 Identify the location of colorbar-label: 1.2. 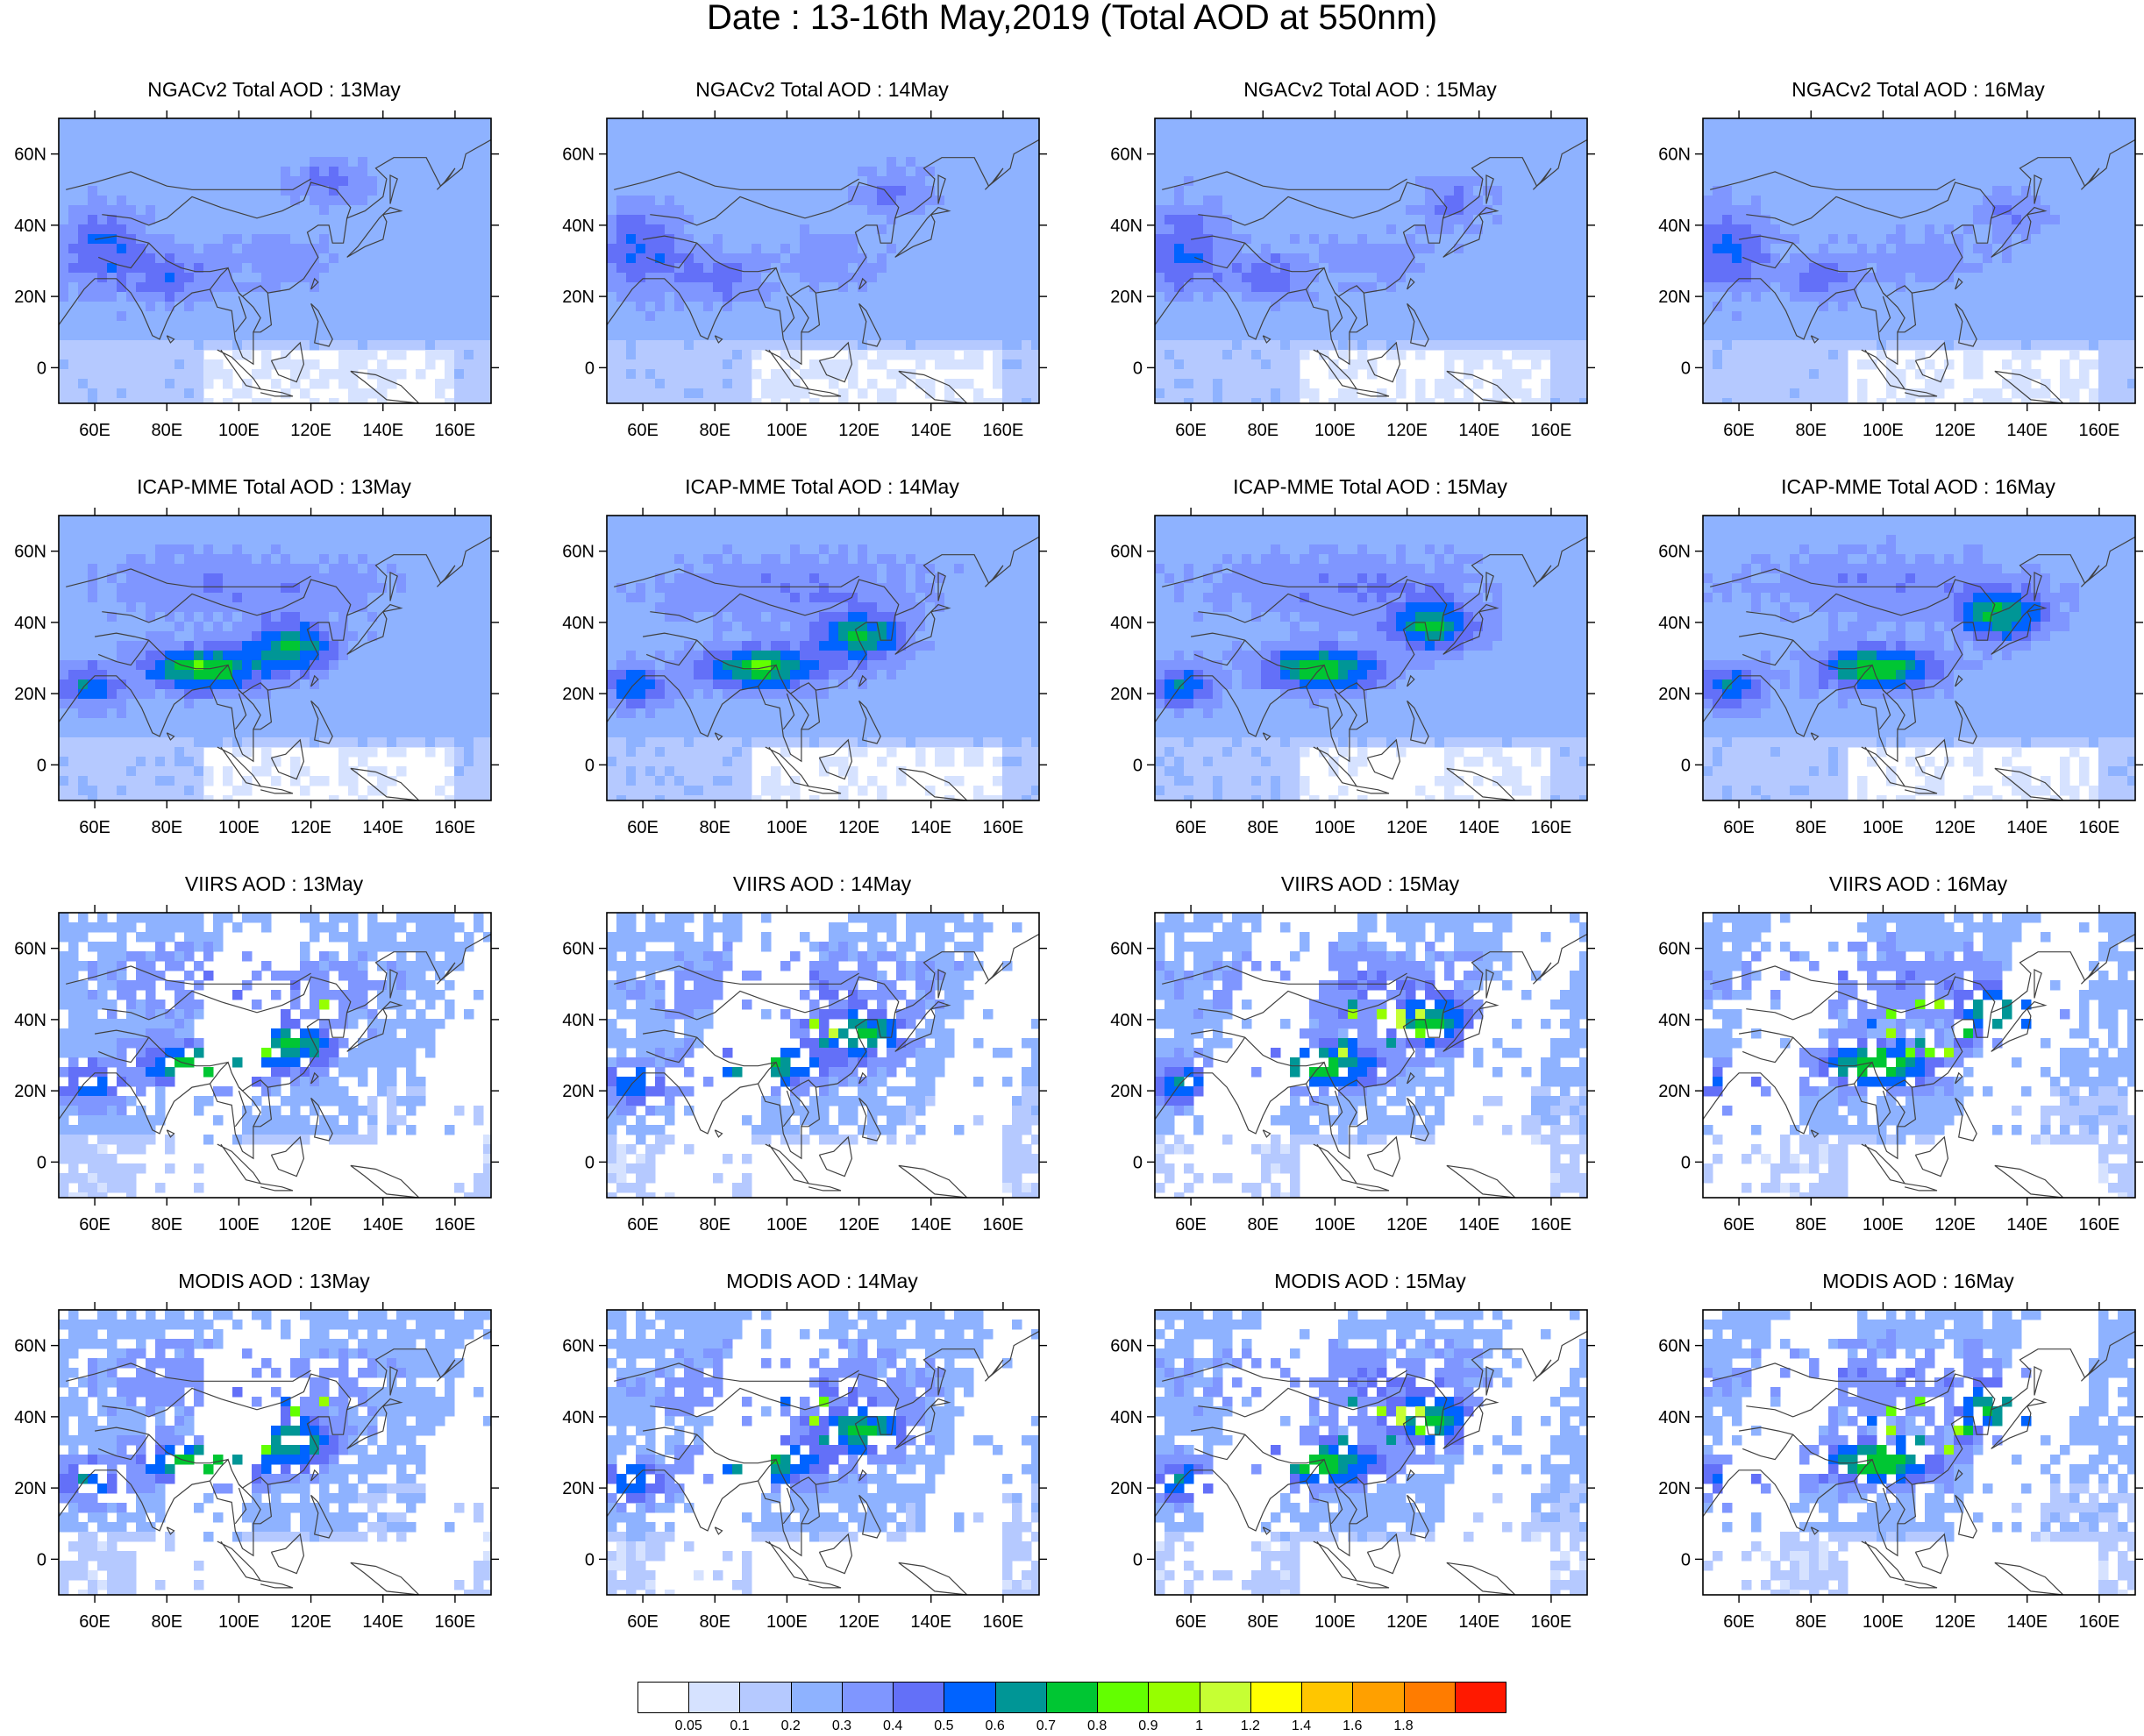
(1250, 1725).